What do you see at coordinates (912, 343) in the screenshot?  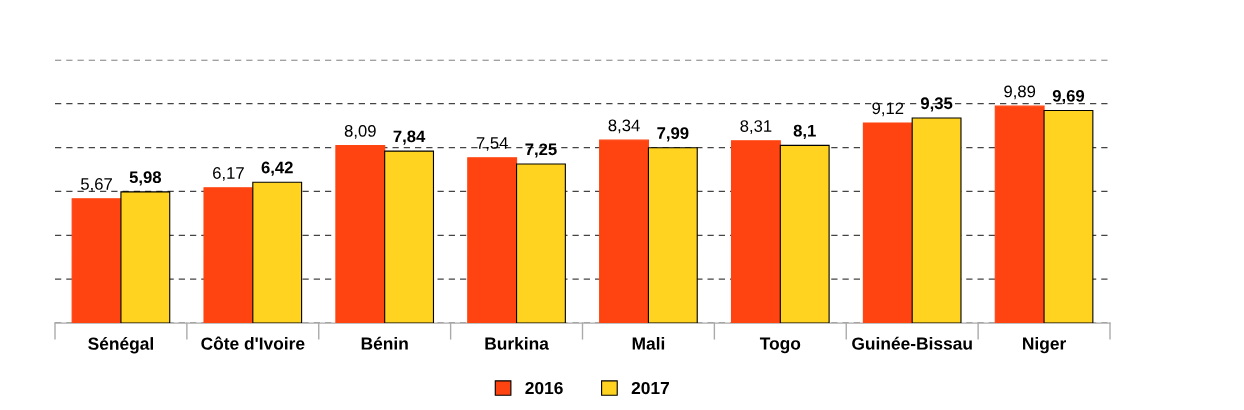 I see `x-tick-label: Guinée-Bissau` at bounding box center [912, 343].